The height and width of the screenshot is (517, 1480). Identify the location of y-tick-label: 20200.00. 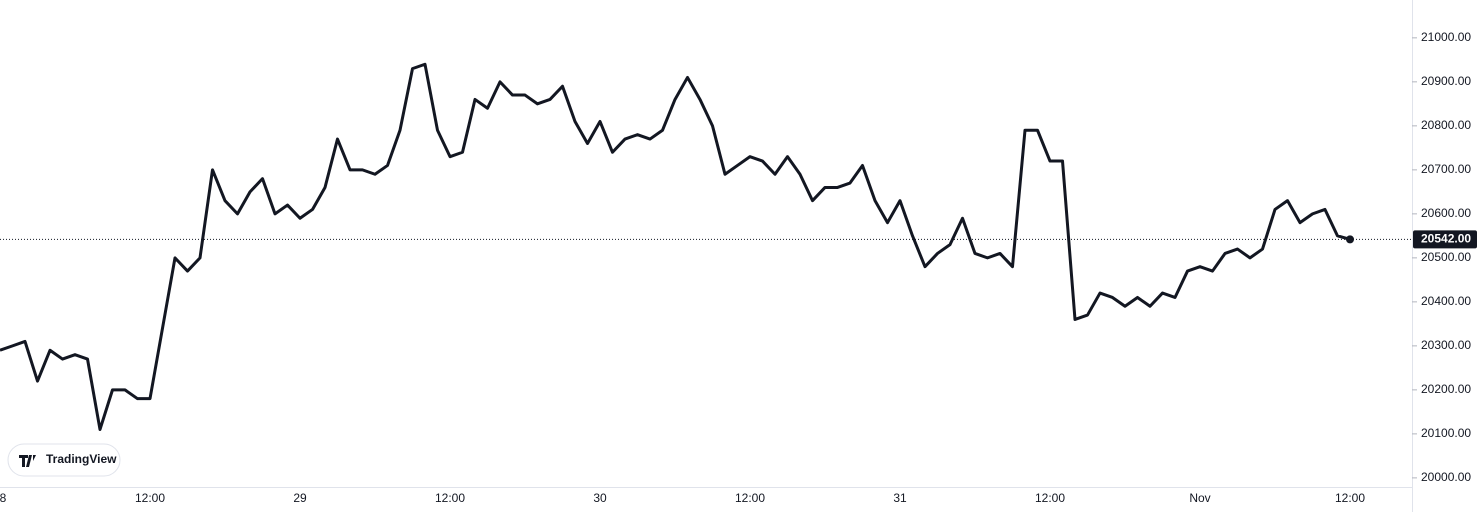
(1446, 389).